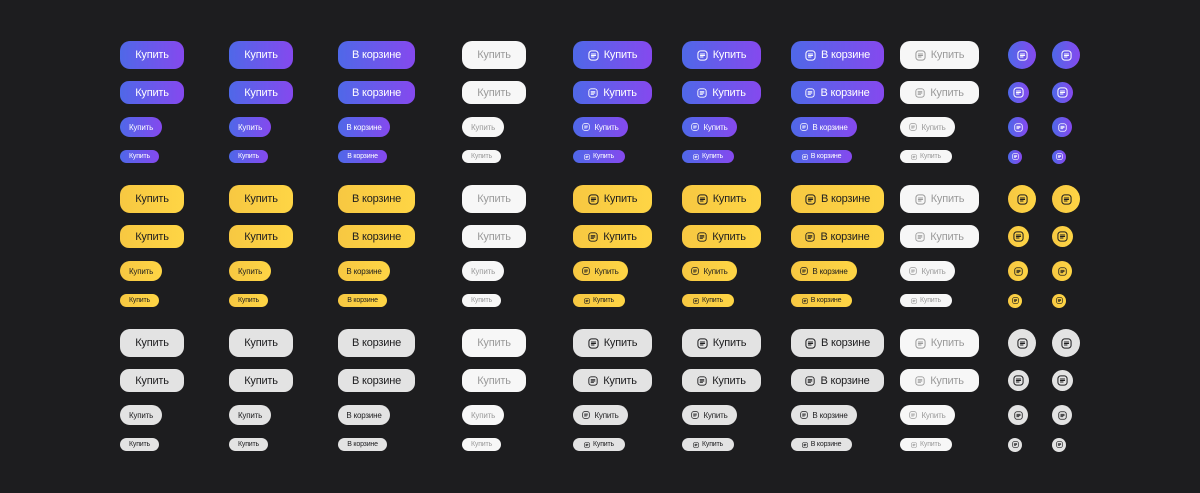  What do you see at coordinates (141, 127) in the screenshot?
I see `purple-buy-button-s-col1: Купить` at bounding box center [141, 127].